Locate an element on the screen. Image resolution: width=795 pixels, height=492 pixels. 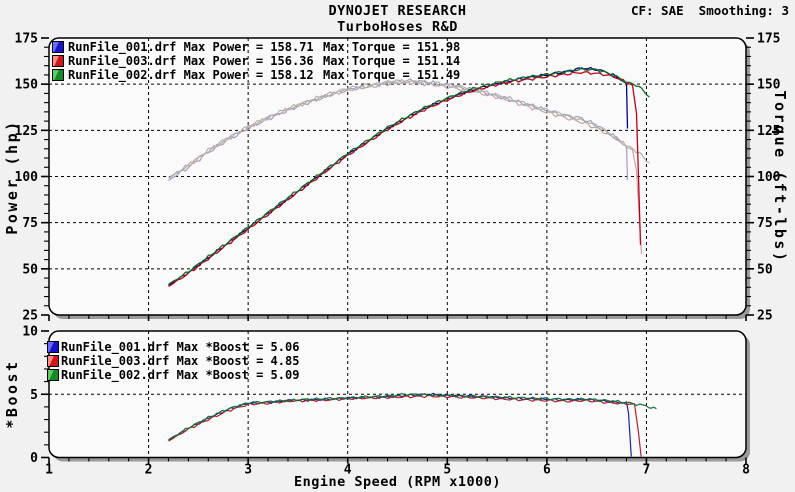
torque-axis-title: Torque (ft-lbs) is located at coordinates (780, 177).